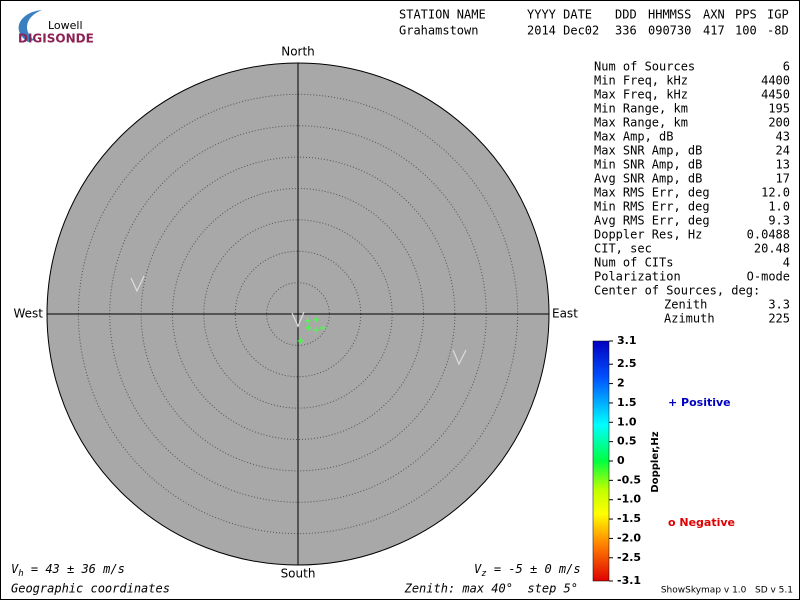 The image size is (800, 600). Describe the element at coordinates (648, 179) in the screenshot. I see `stat-label: Avg SNR Amp, dB` at that location.